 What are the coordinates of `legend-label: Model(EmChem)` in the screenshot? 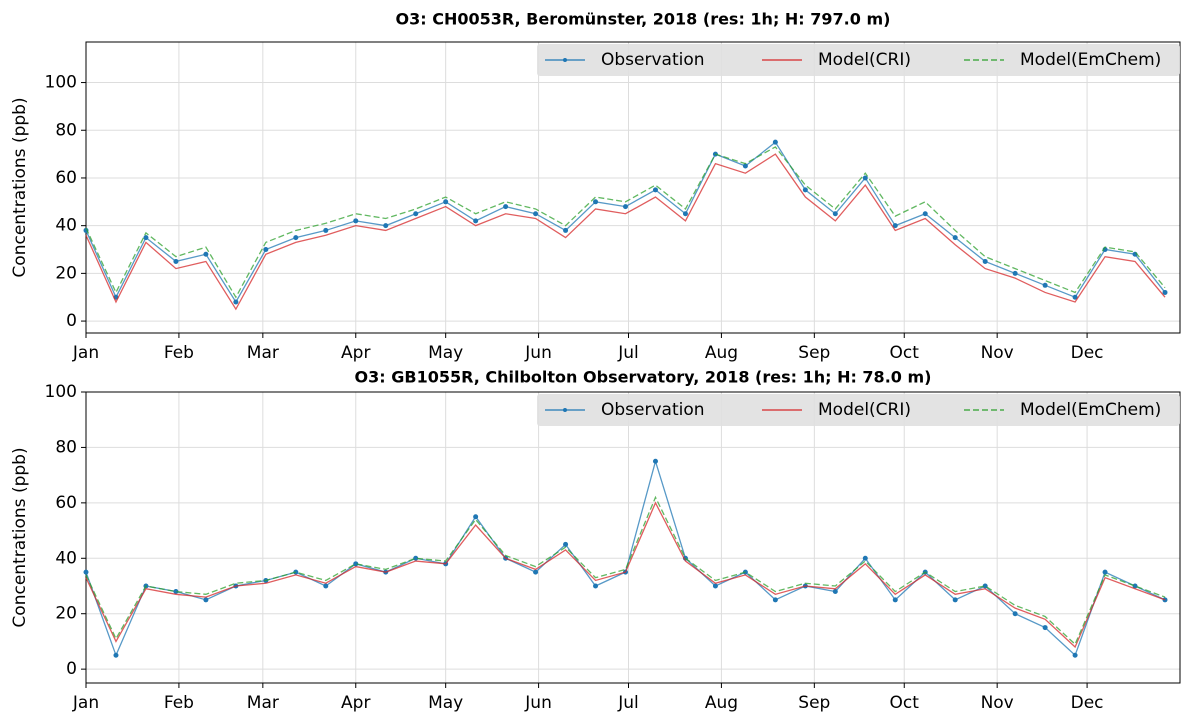 It's located at (1090, 410).